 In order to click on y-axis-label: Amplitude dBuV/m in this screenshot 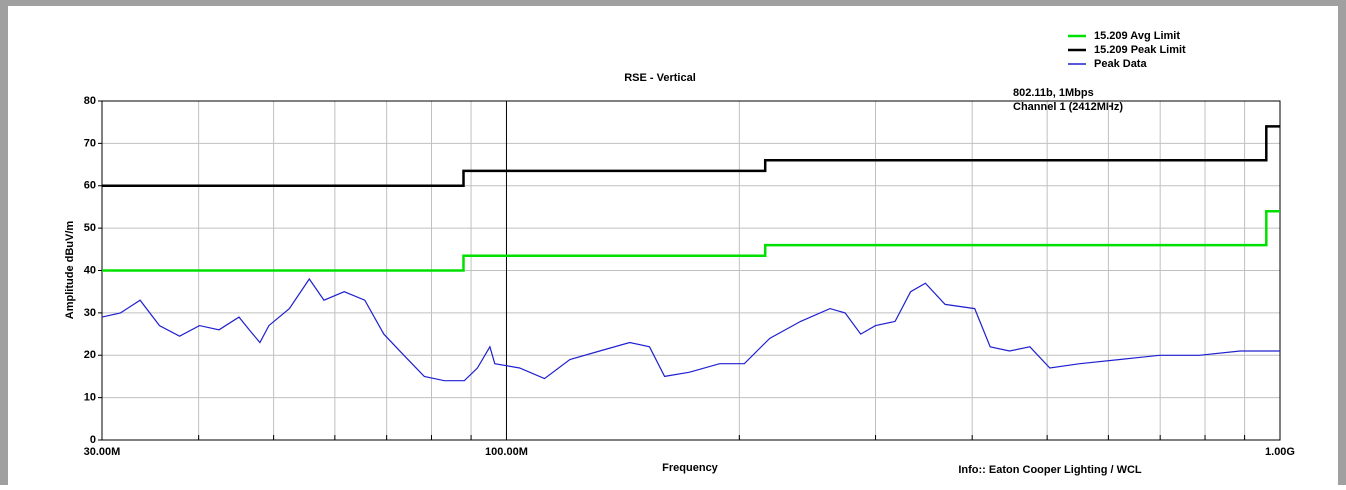, I will do `click(70, 270)`.